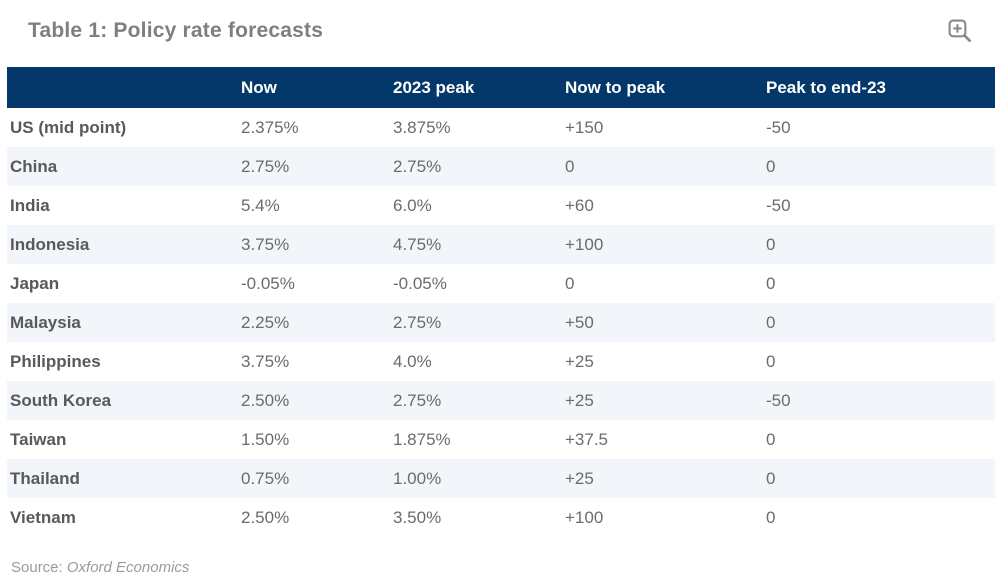 This screenshot has height=584, width=1001. I want to click on row-label: Indonesia, so click(50, 244).